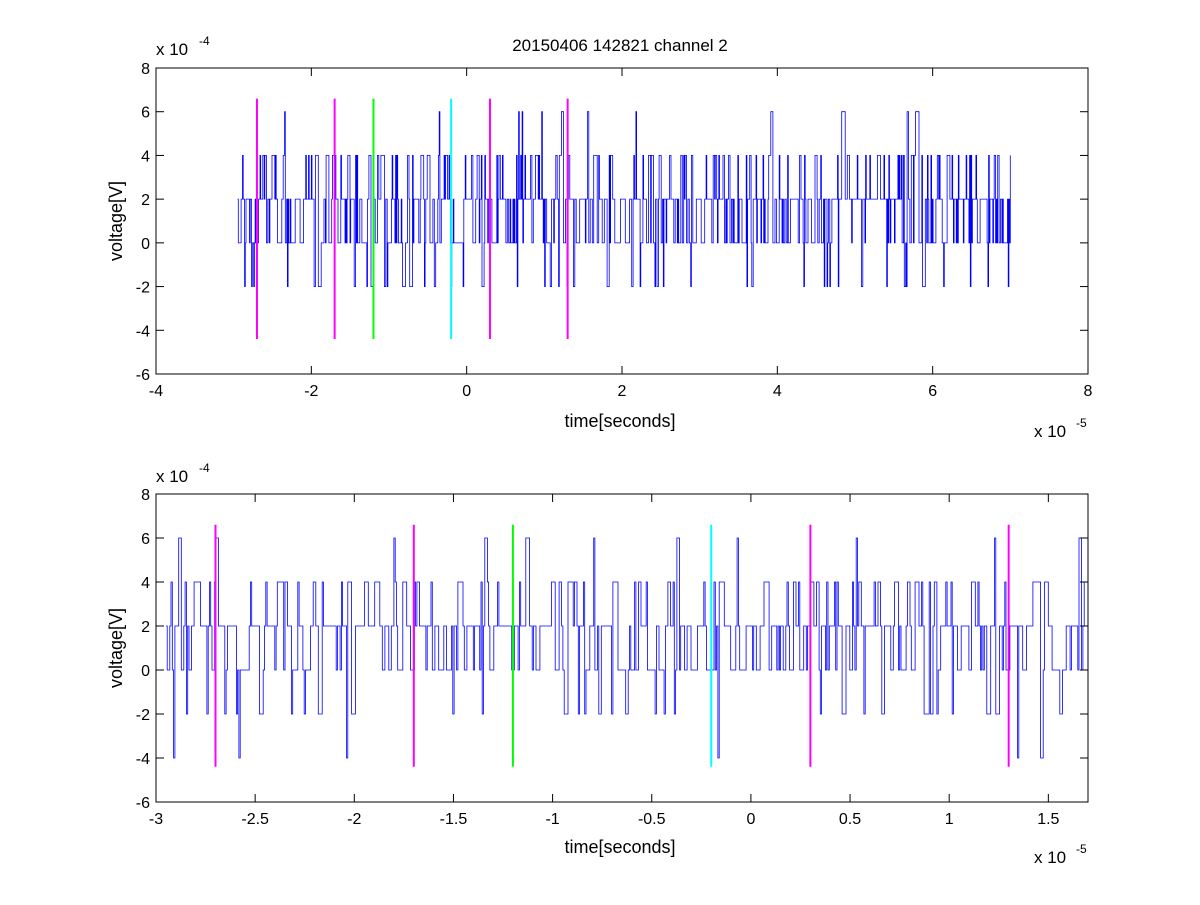 This screenshot has width=1200, height=905. Describe the element at coordinates (622, 391) in the screenshot. I see `x-tick-label: 2` at that location.